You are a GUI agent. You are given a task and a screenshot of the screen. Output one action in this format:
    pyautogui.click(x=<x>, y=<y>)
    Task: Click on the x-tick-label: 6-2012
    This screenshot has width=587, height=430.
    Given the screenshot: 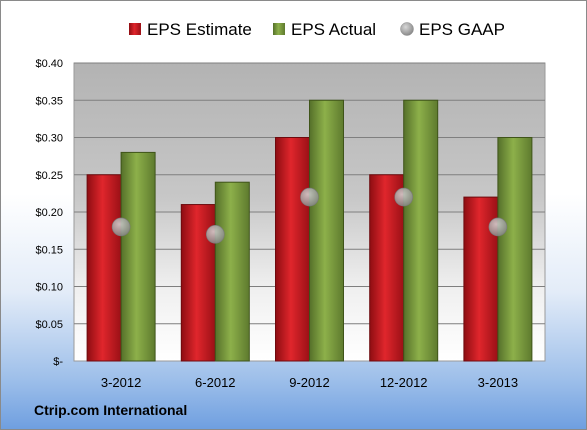 What is the action you would take?
    pyautogui.click(x=215, y=382)
    